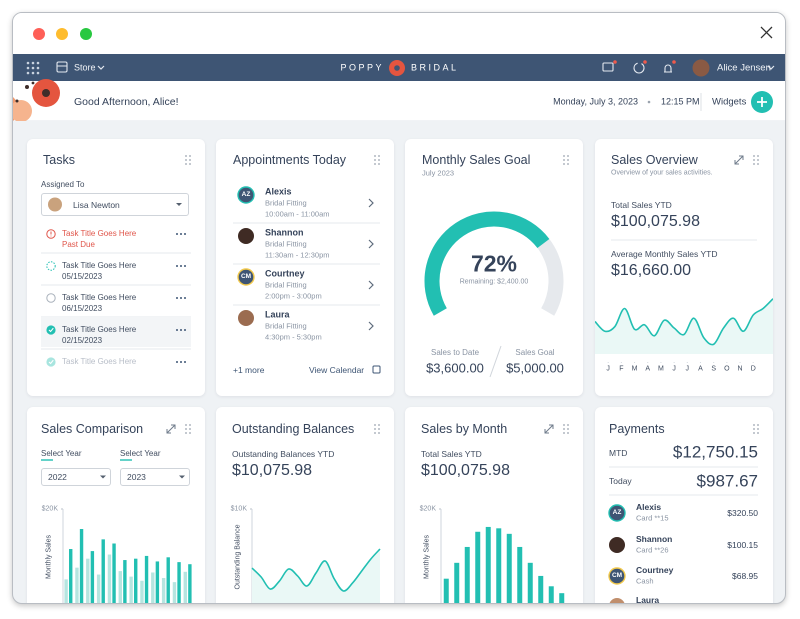 The width and height of the screenshot is (800, 619). I want to click on y-tick-label: $20K, so click(427, 509).